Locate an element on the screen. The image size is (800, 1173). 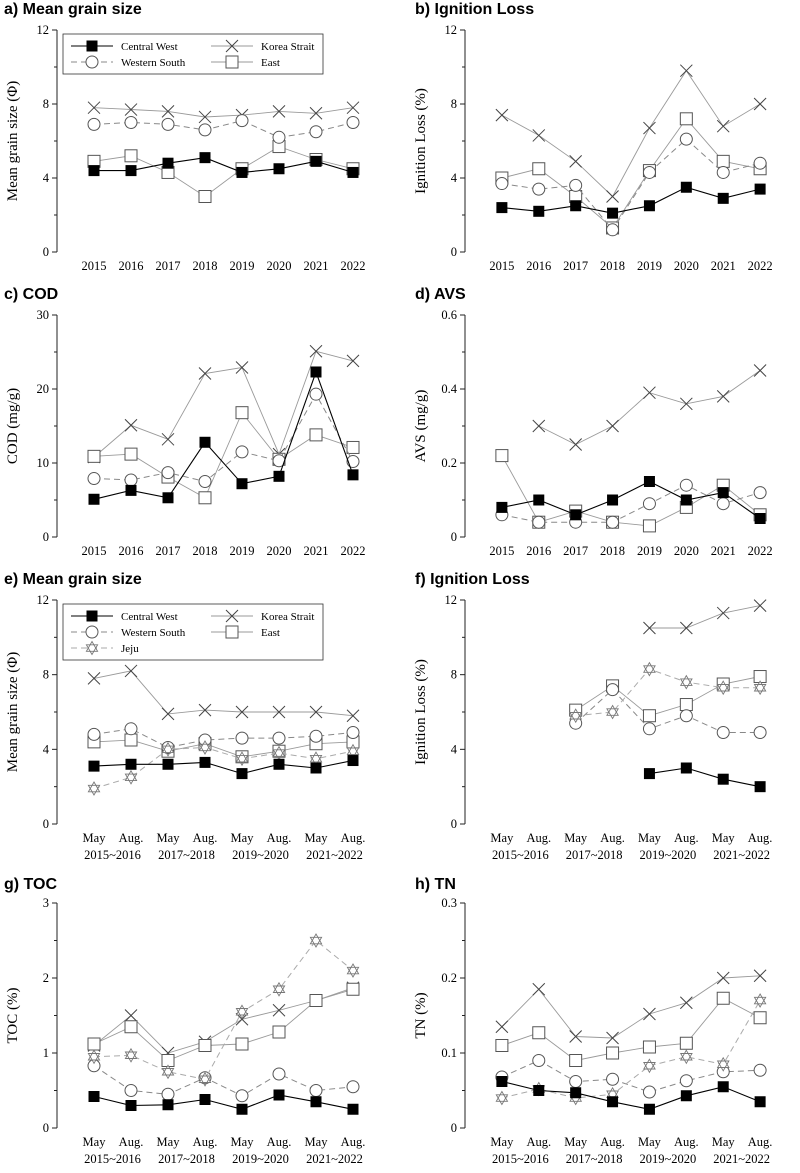
series-western-south is located at coordinates (223, 129).